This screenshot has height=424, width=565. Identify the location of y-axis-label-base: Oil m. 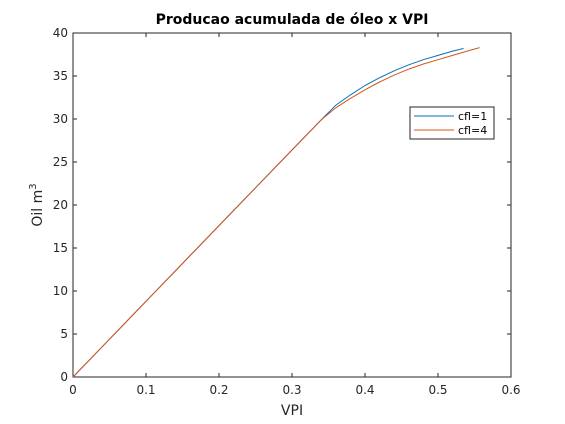
(38, 208).